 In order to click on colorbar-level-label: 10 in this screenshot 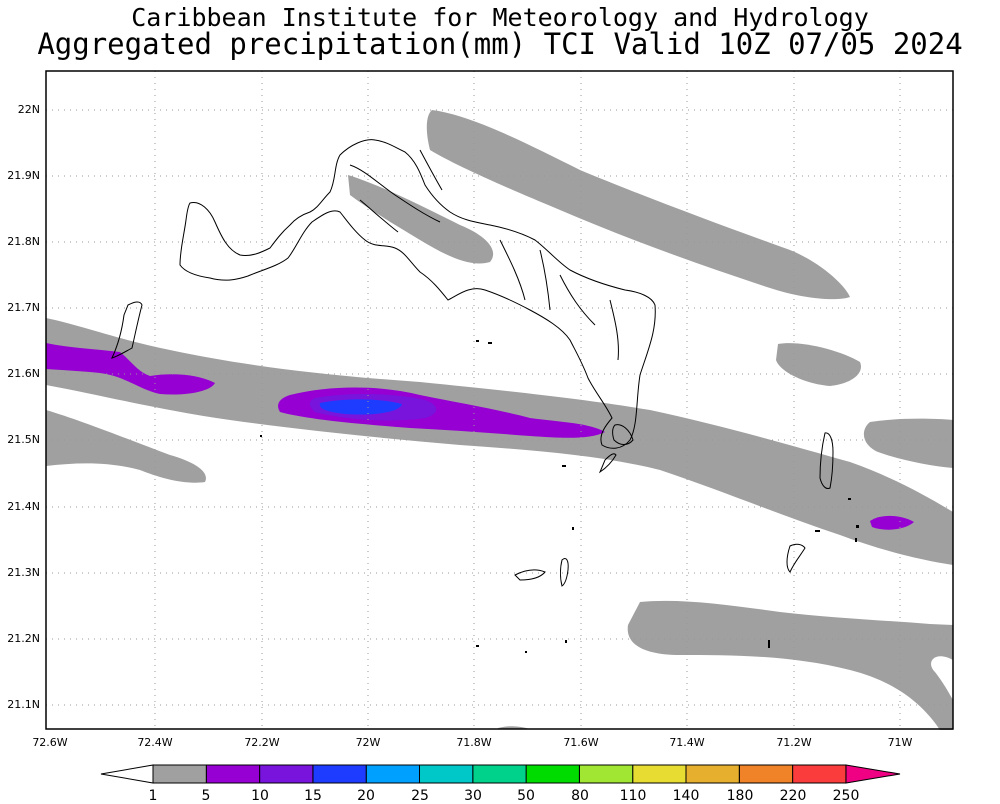, I will do `click(260, 796)`.